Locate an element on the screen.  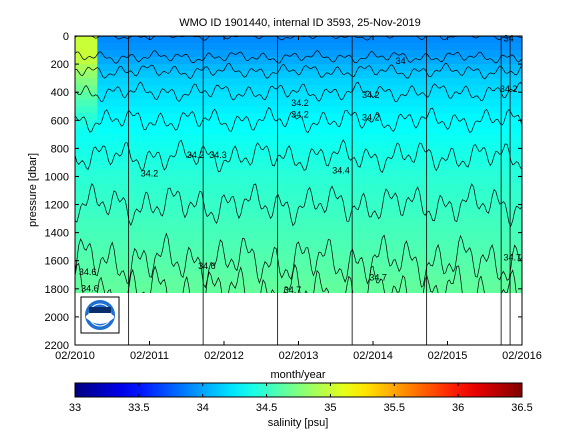
contour-line is located at coordinates (298, 120).